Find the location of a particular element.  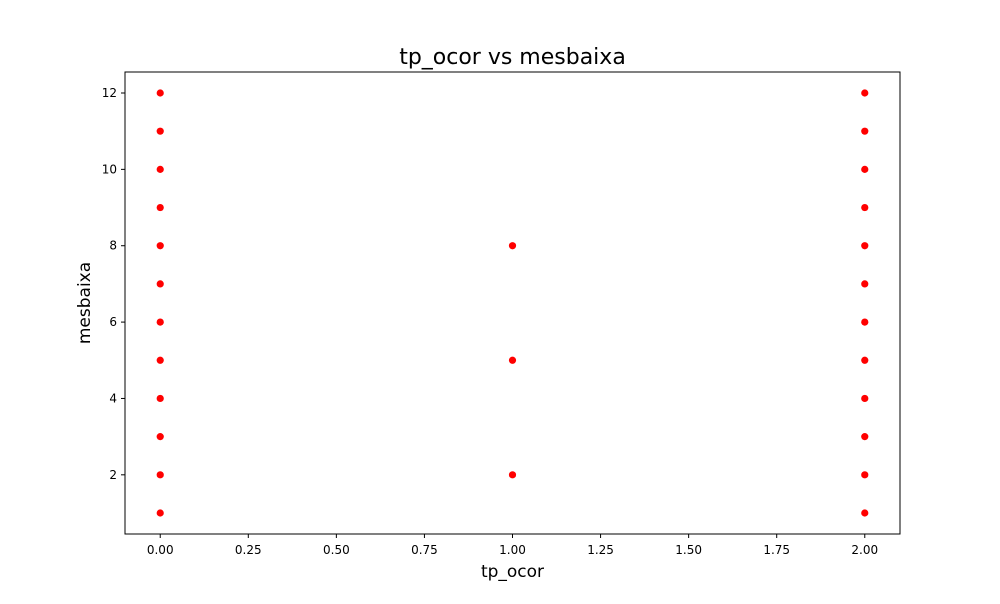

x-tick-label: 1.00 is located at coordinates (512, 550).